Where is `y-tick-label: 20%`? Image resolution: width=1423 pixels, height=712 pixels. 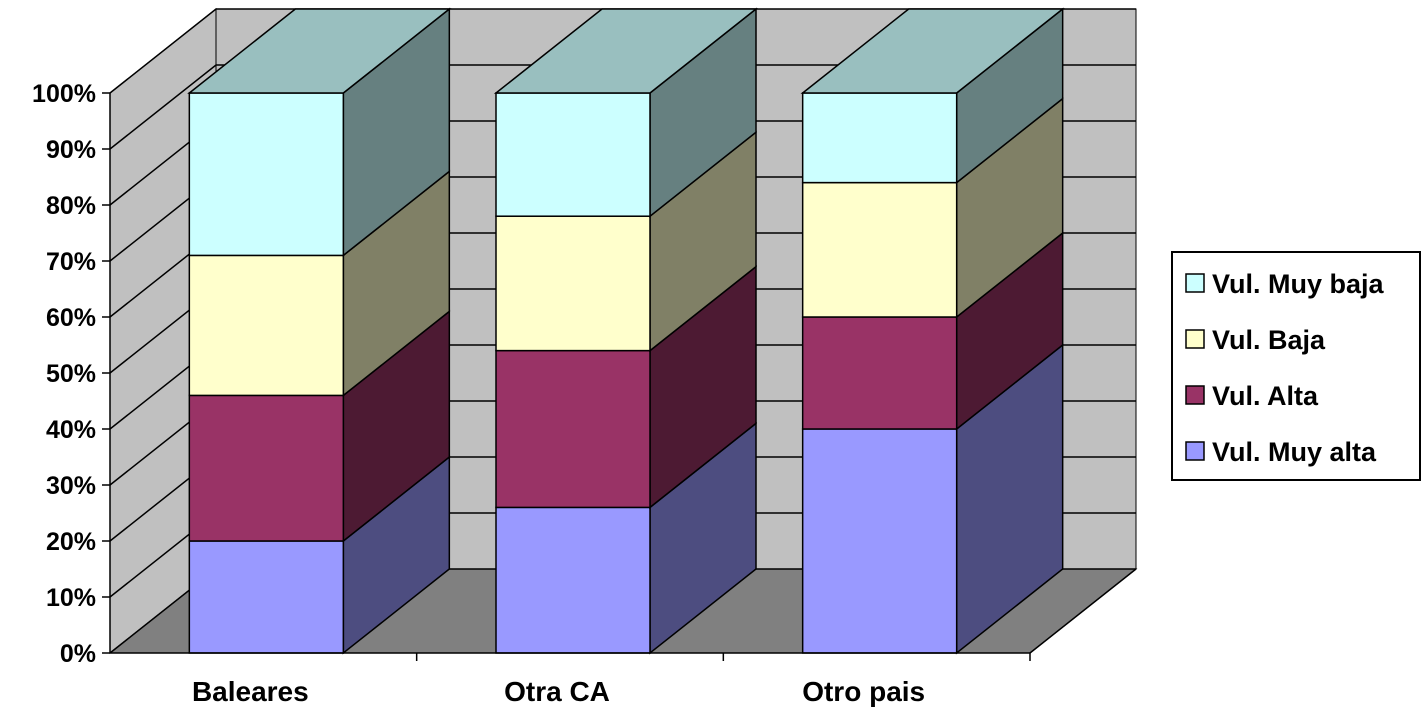
y-tick-label: 20% is located at coordinates (71, 542).